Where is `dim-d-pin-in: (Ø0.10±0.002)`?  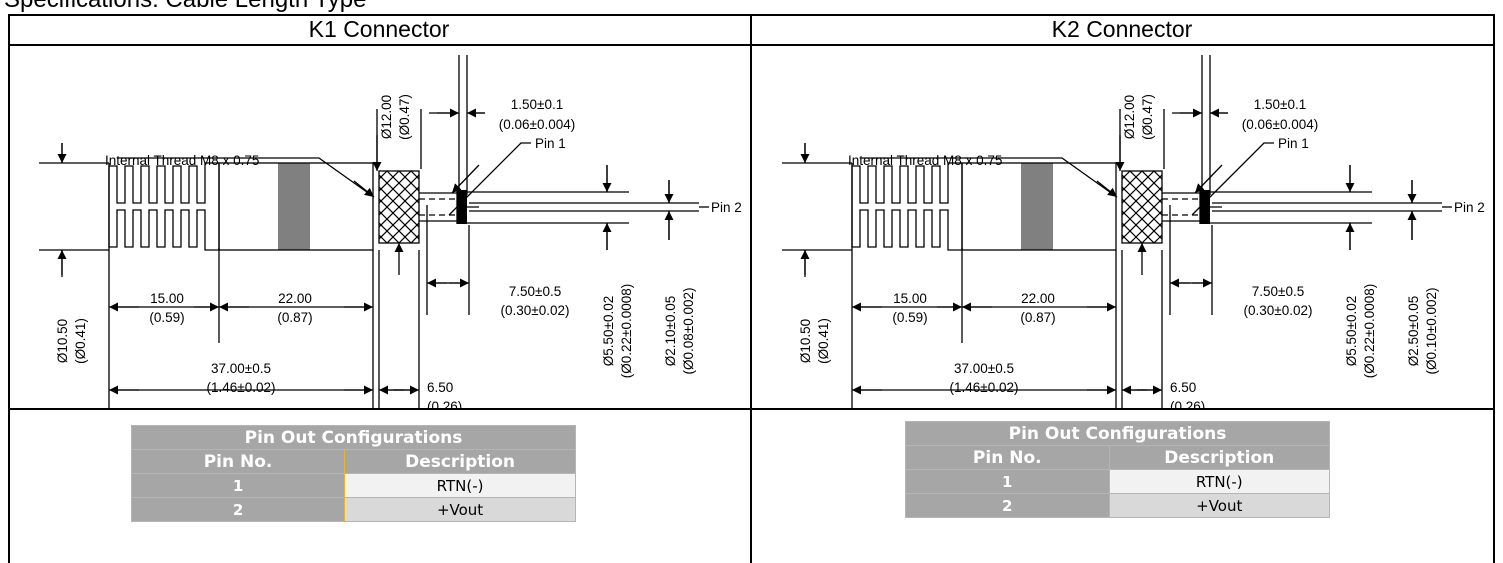 dim-d-pin-in: (Ø0.10±0.002) is located at coordinates (1431, 331).